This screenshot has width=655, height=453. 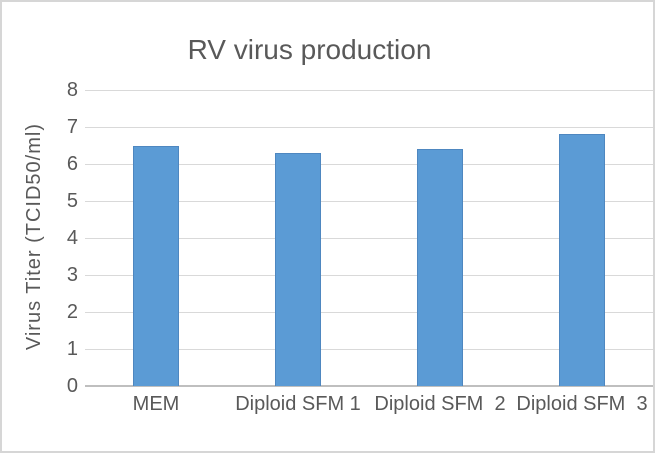 I want to click on y-tick-label-8: 8, so click(x=72, y=90).